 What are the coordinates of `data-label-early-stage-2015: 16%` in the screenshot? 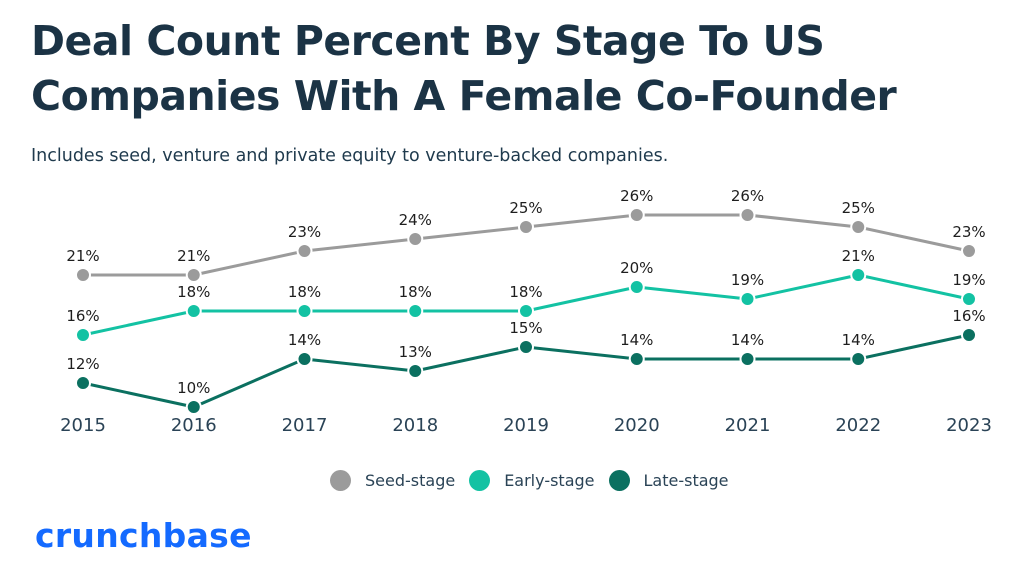 It's located at (82, 316).